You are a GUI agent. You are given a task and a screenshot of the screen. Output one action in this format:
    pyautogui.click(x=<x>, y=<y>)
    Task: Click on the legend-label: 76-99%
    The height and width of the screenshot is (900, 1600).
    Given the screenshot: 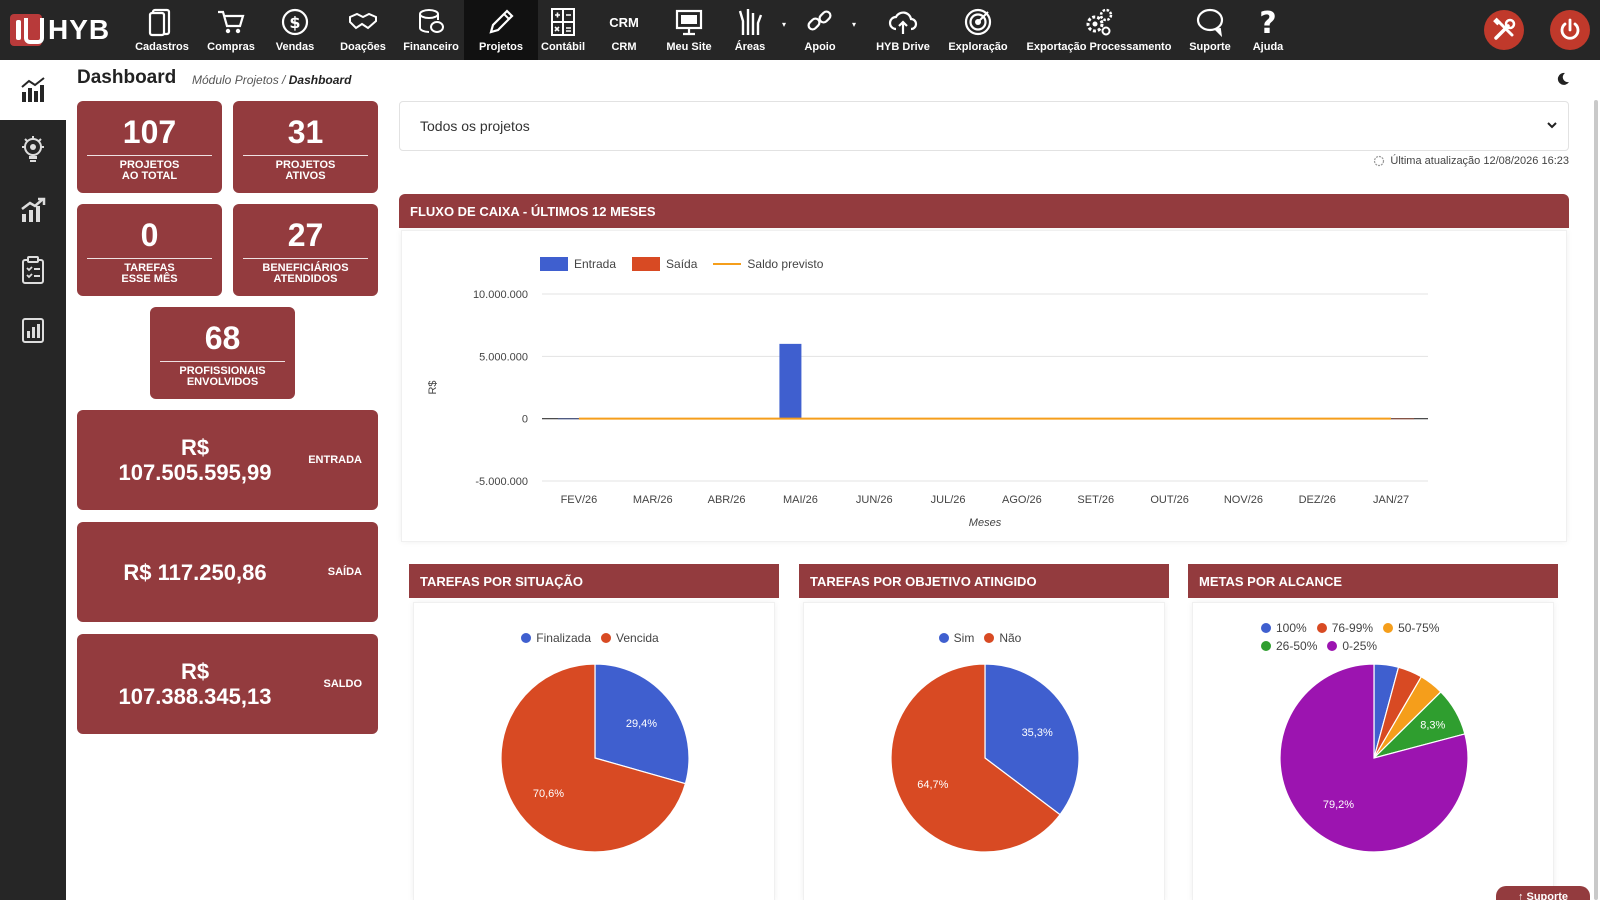 What is the action you would take?
    pyautogui.click(x=1352, y=628)
    